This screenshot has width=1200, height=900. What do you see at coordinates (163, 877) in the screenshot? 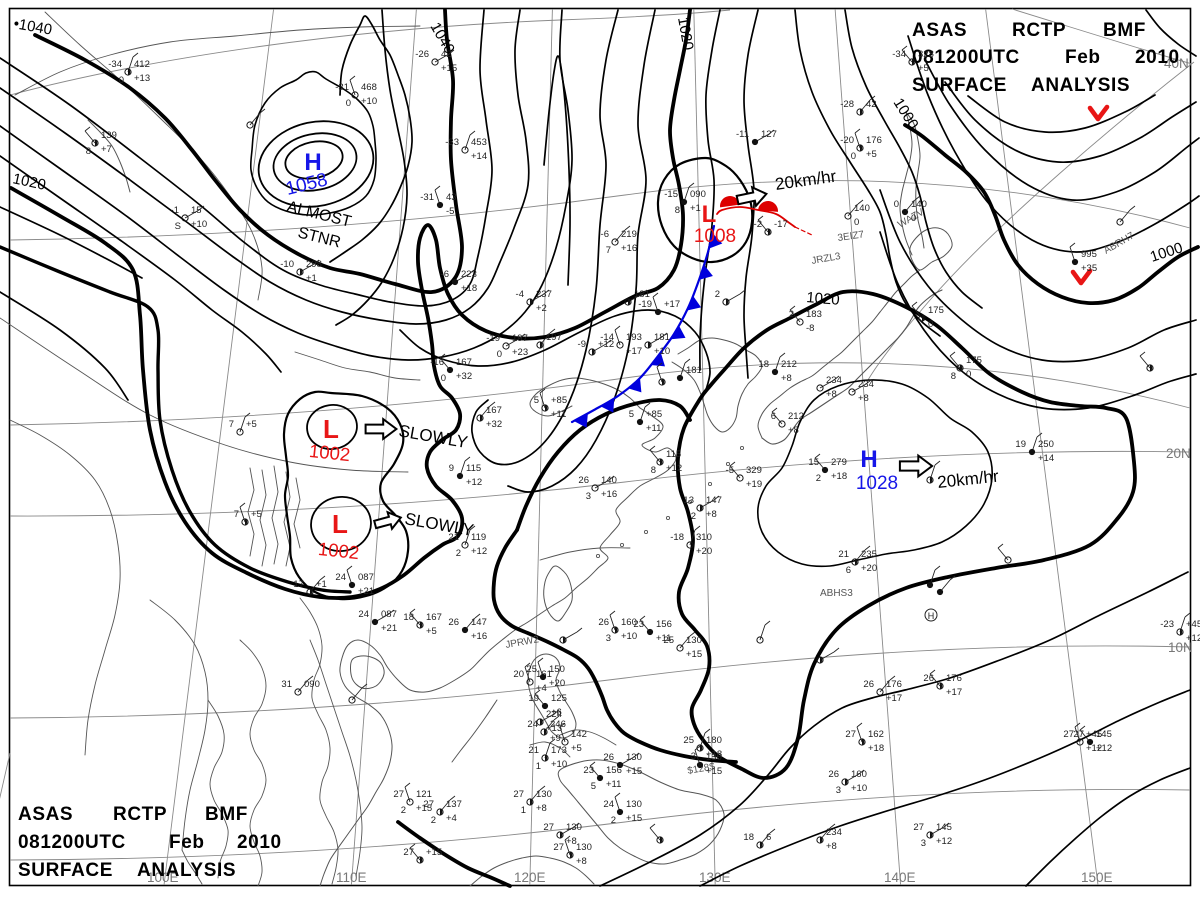
I see `svg-text: 100E` at bounding box center [163, 877].